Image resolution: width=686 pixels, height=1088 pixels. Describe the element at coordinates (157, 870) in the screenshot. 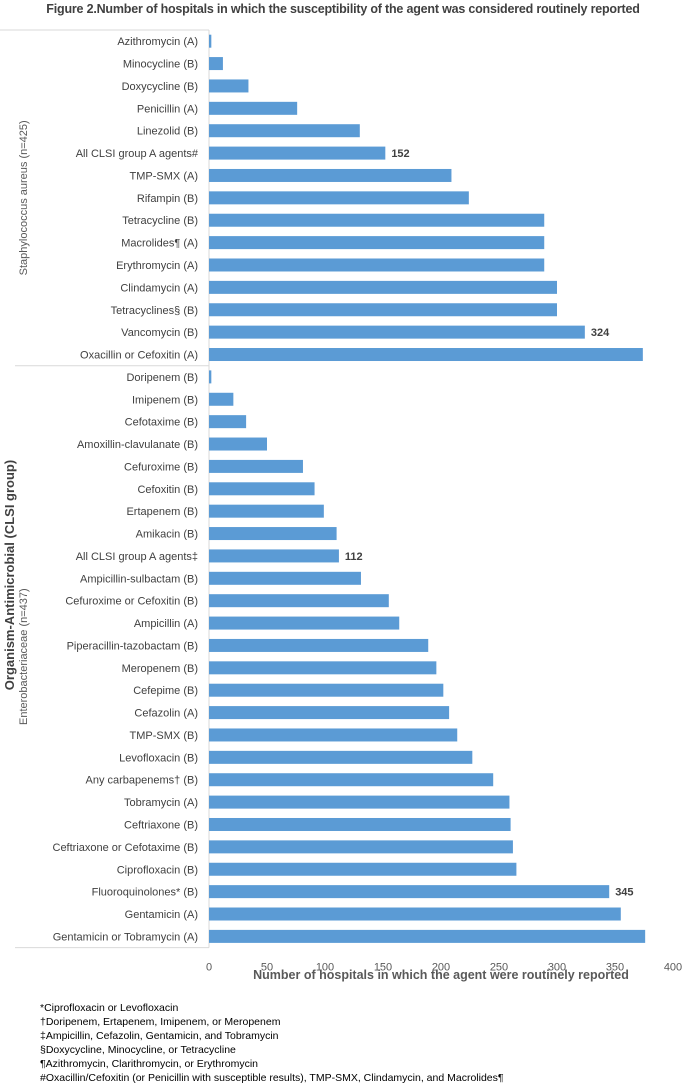

I see `category-label: Ciprofloxacin (B)` at that location.